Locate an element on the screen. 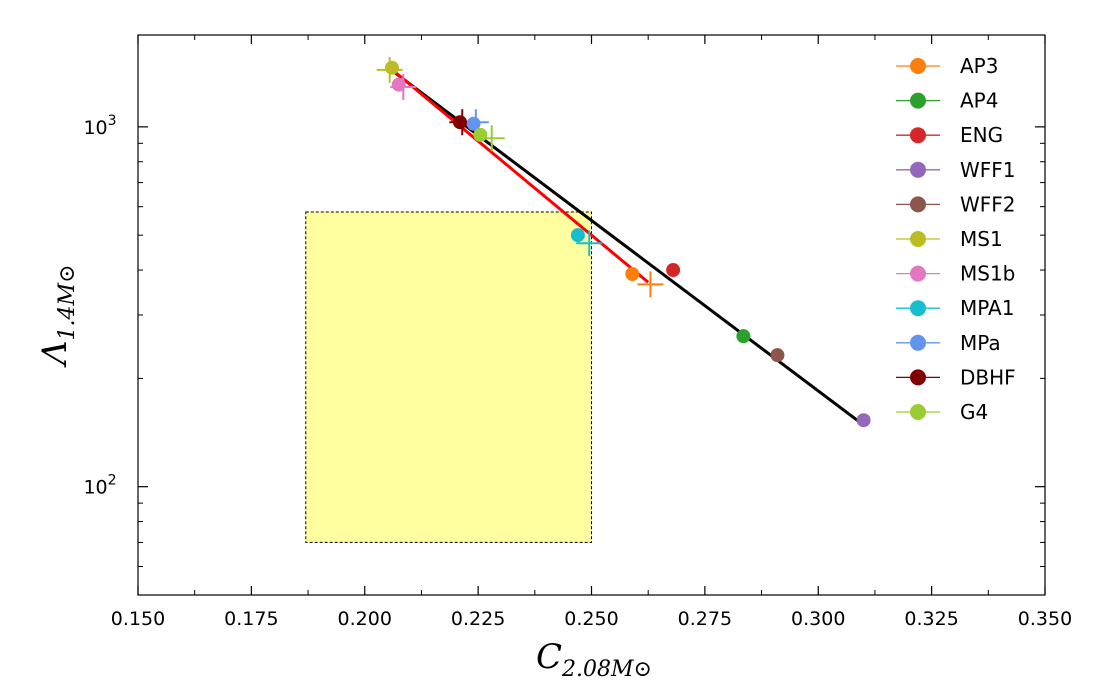  y-tick-label: 10³ is located at coordinates (99, 126).